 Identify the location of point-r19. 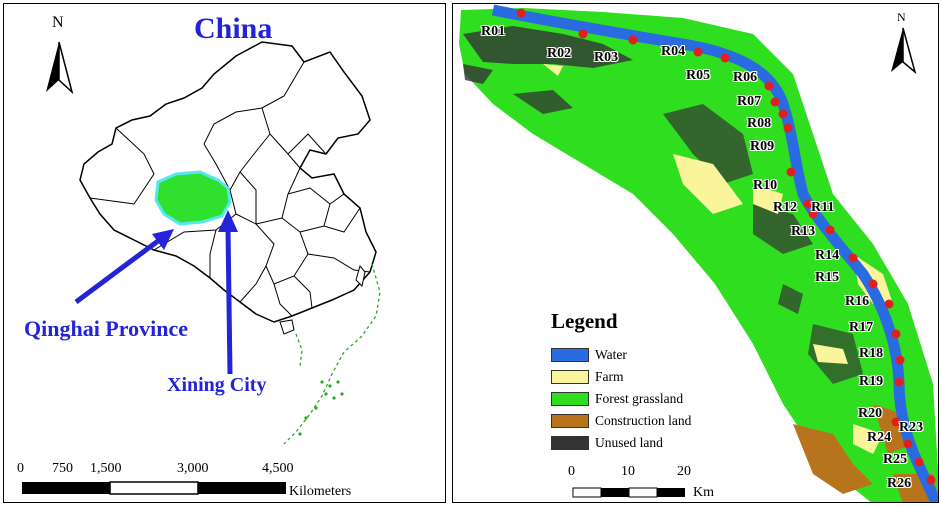
(899, 382).